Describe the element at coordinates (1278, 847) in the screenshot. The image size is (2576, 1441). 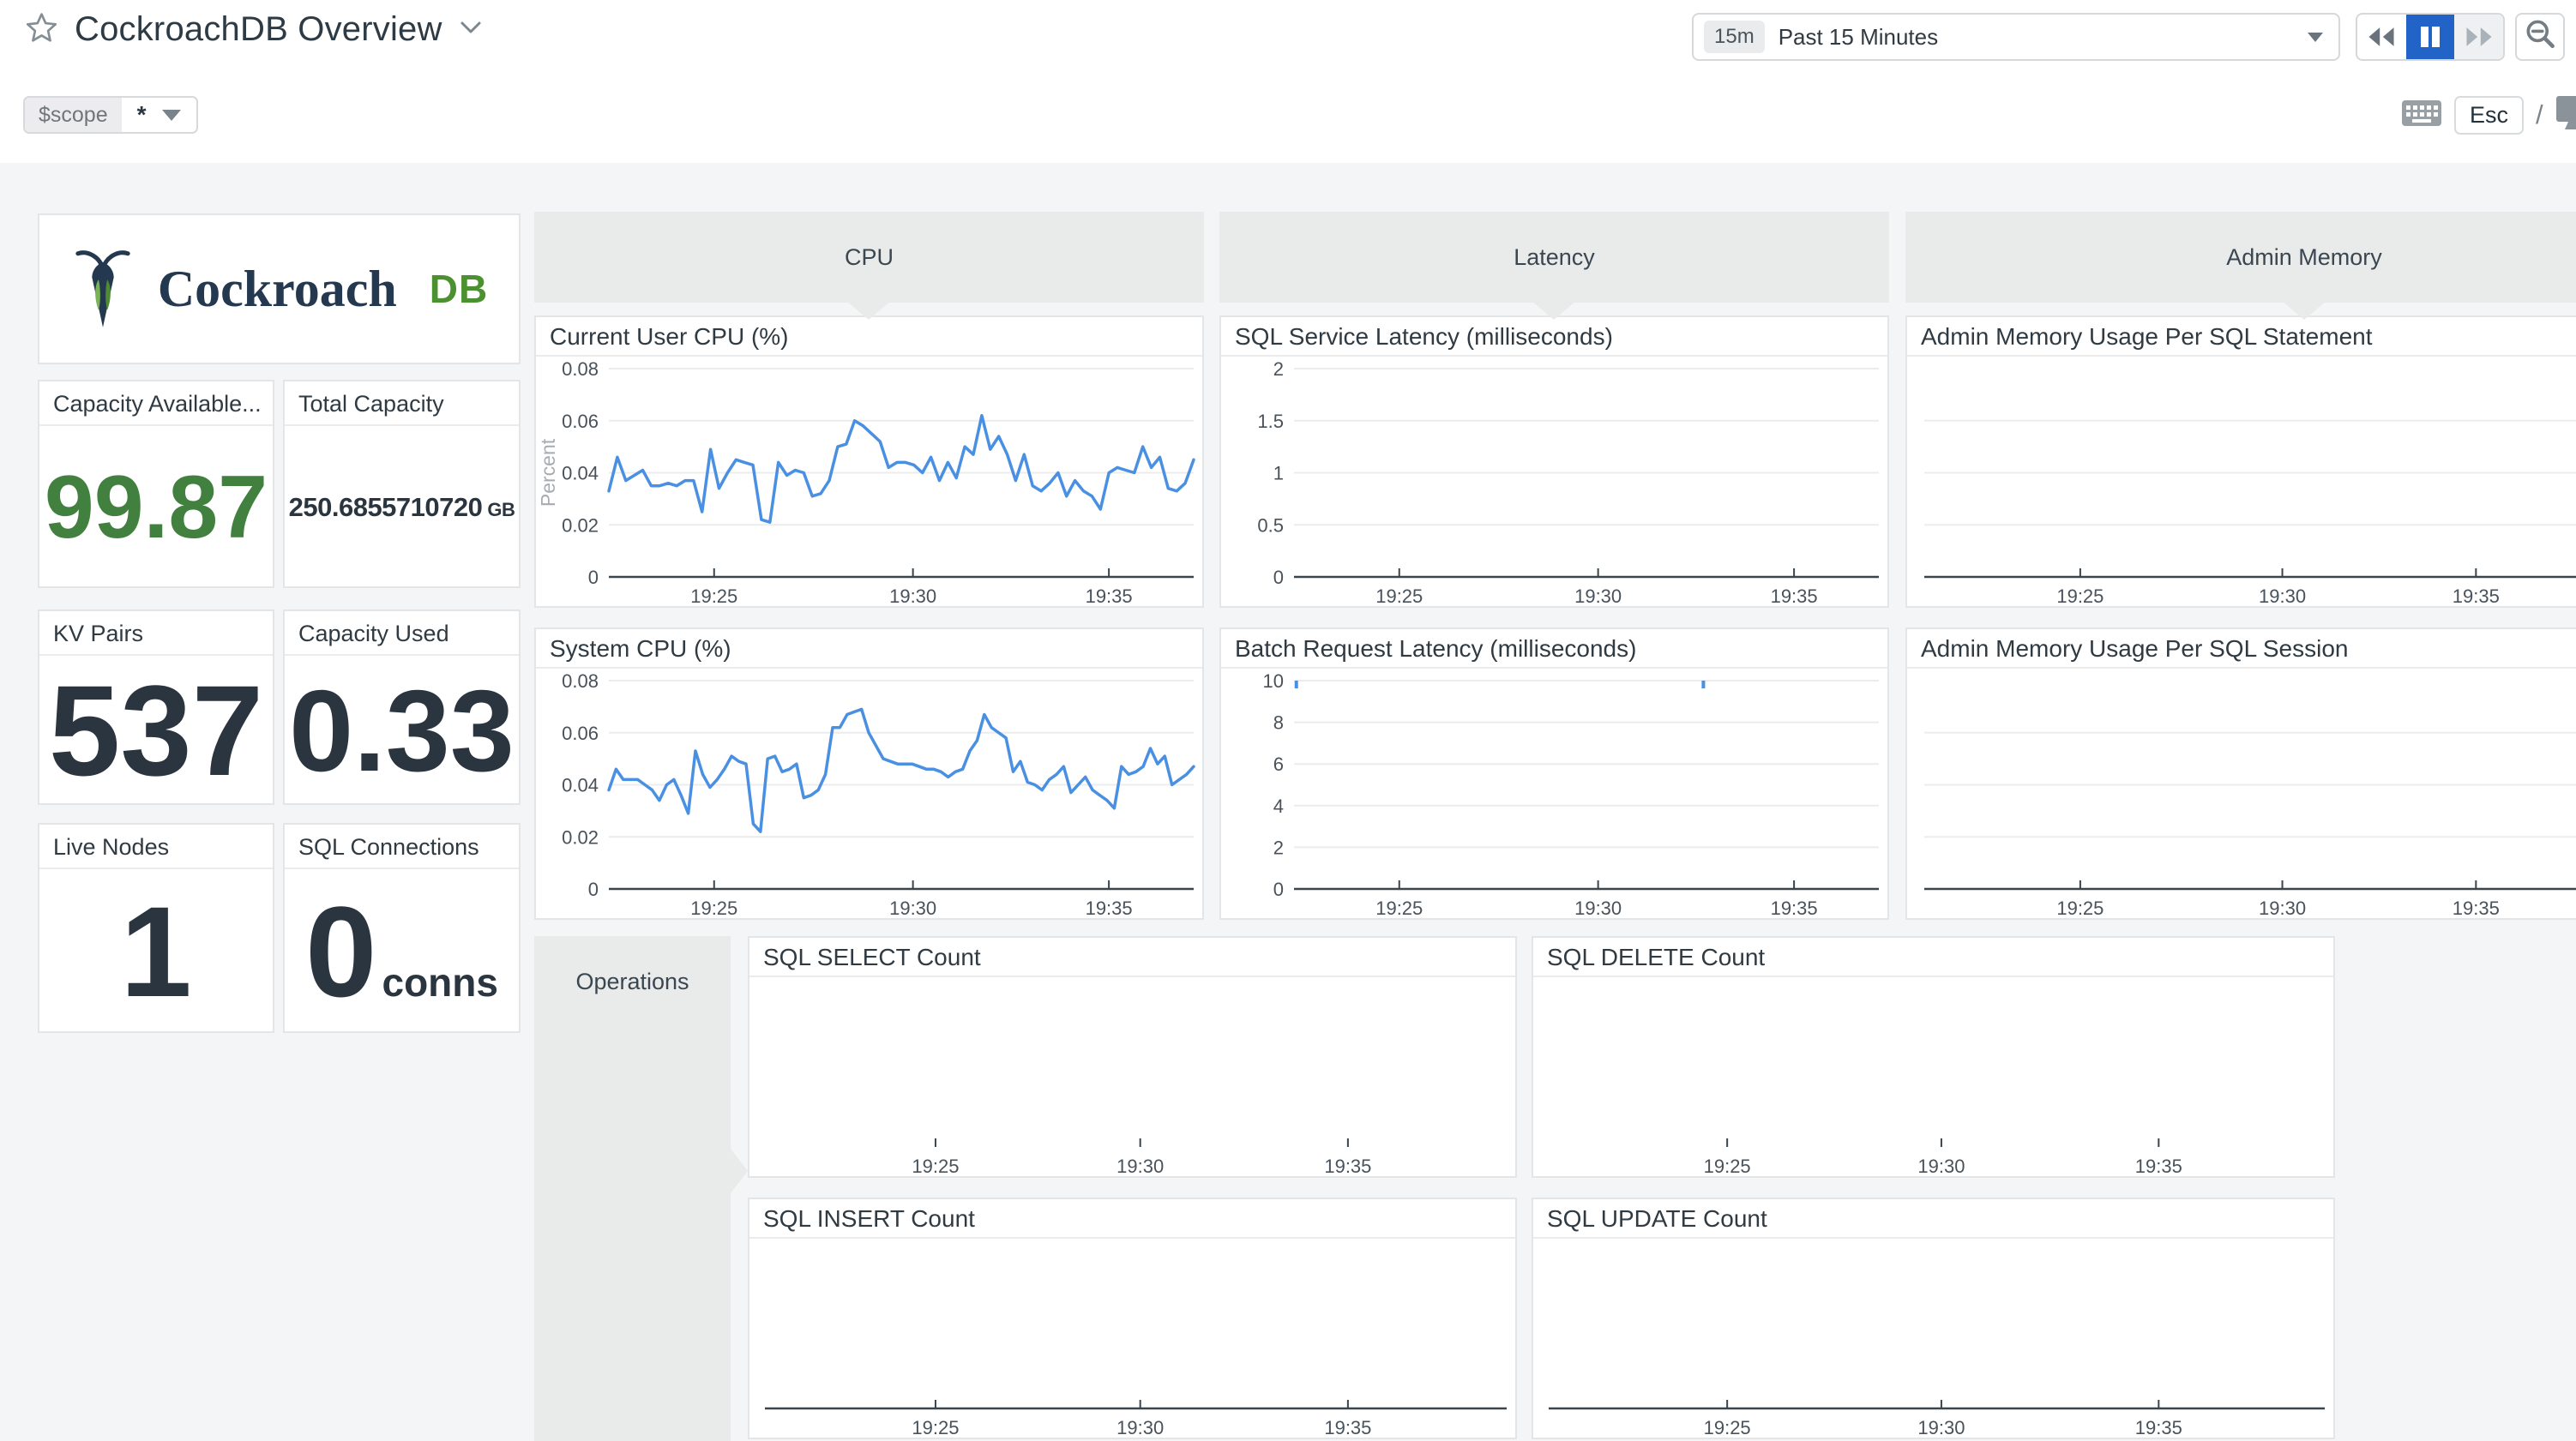
I see `svg-text: 2` at that location.